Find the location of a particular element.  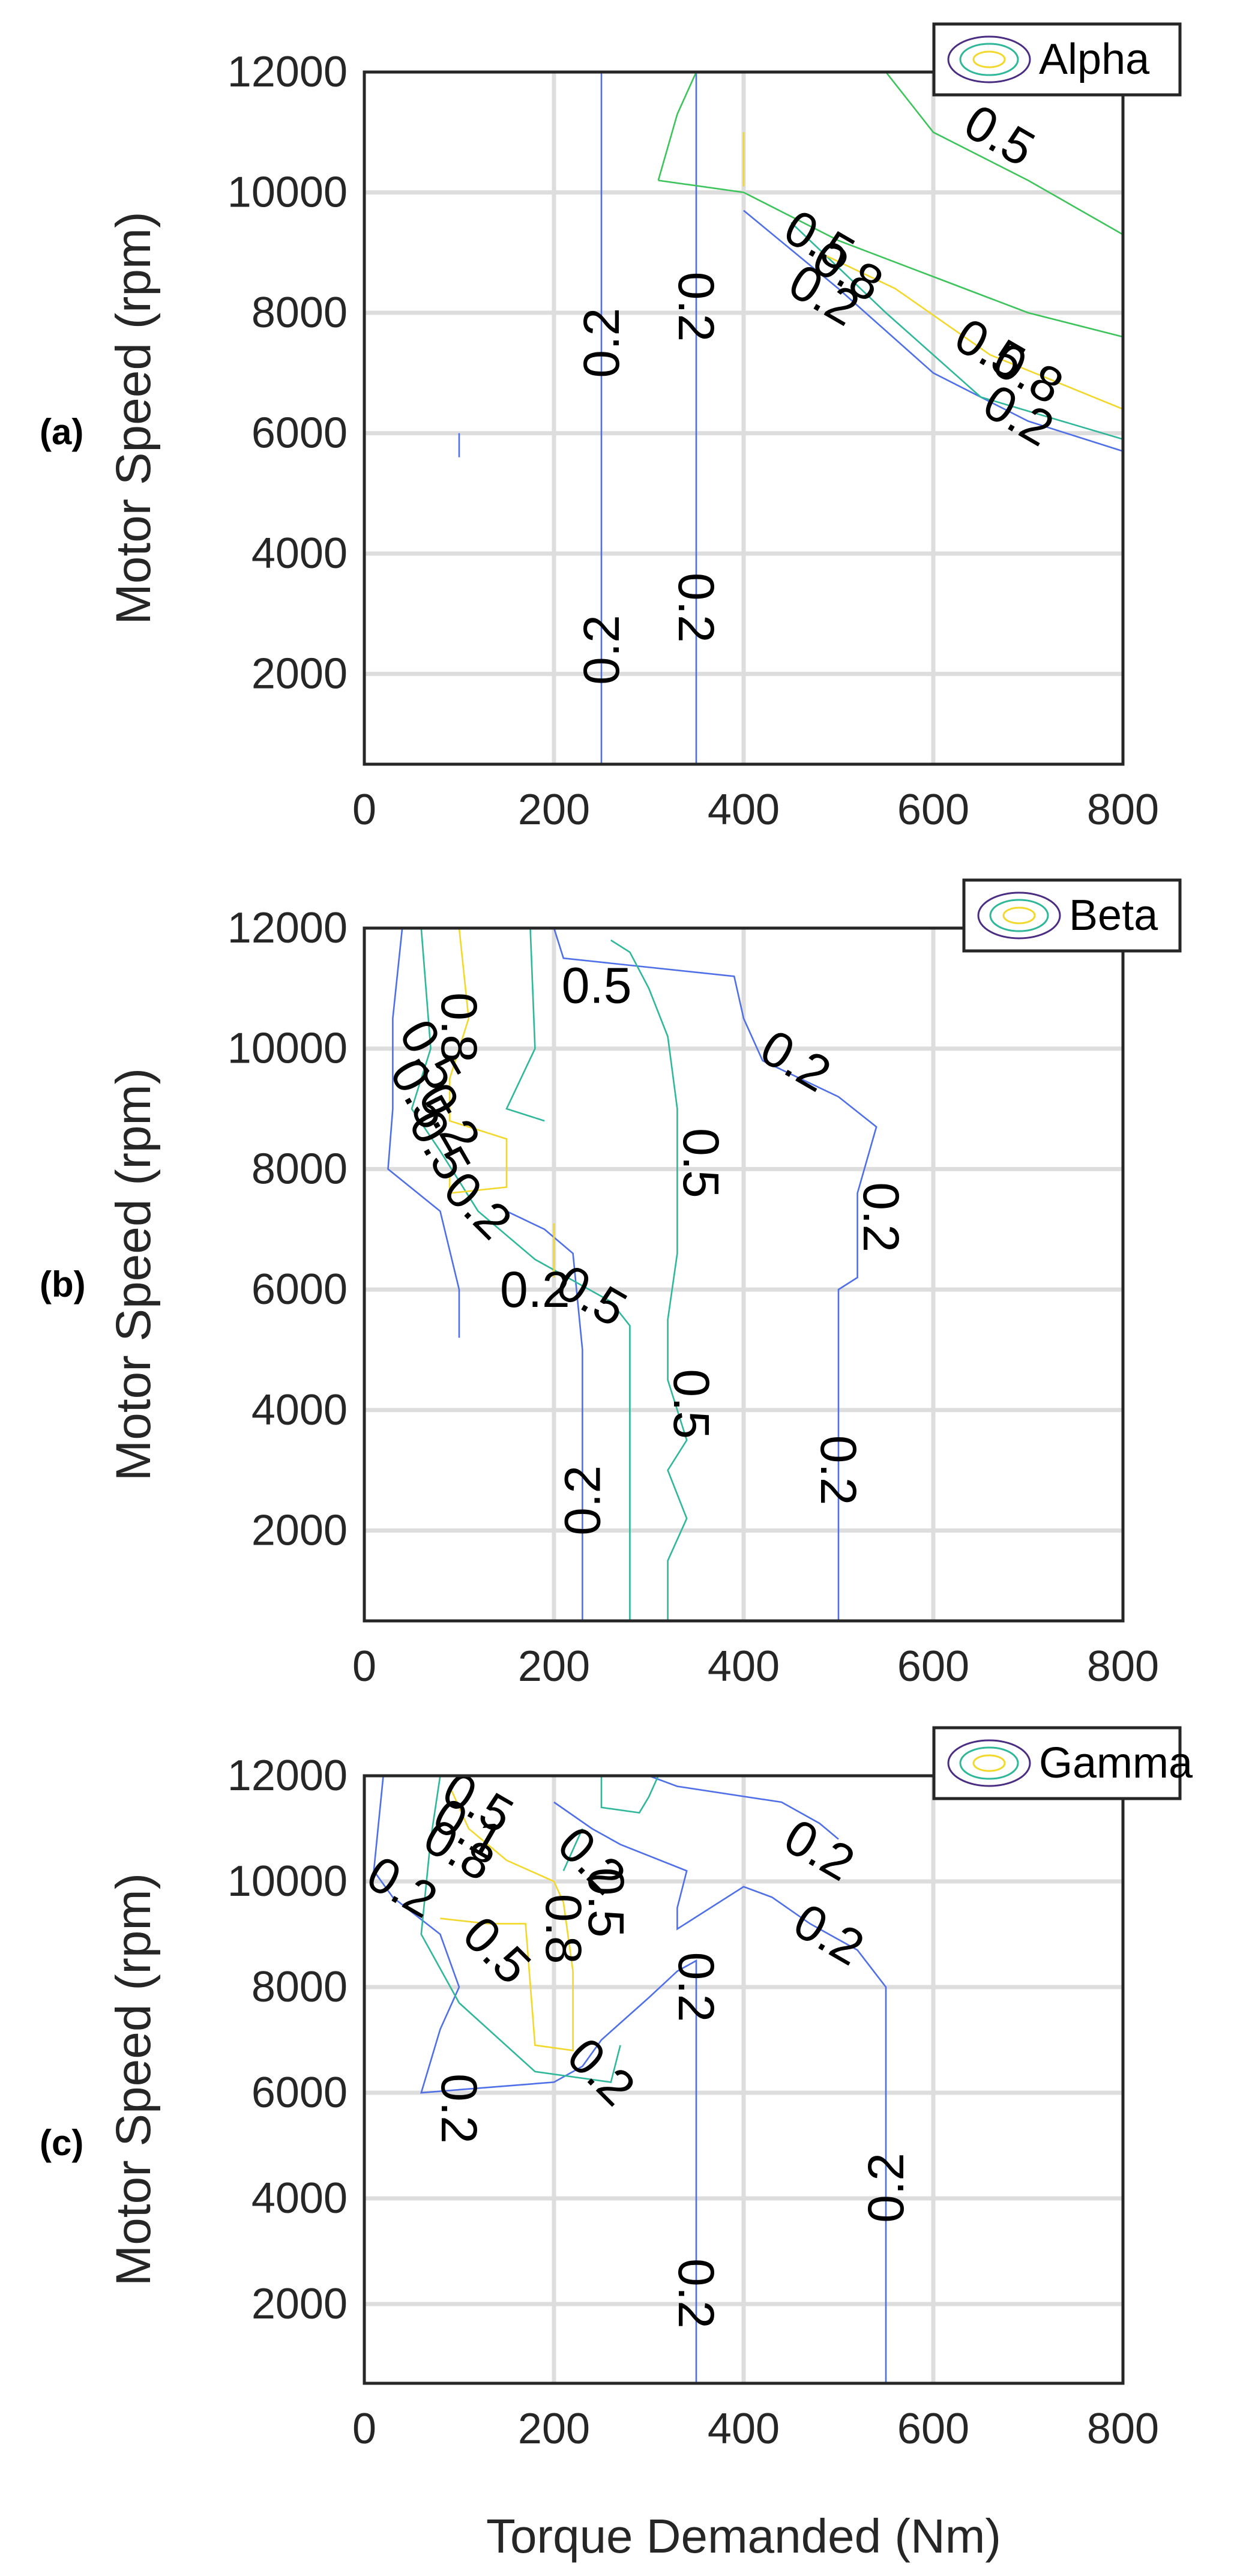

panel-letter: (b) is located at coordinates (63, 1284).